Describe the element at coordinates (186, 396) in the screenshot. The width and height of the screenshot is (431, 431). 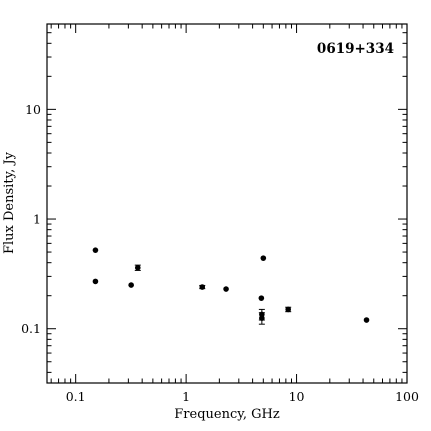
I see `x-tick-label: 1` at that location.